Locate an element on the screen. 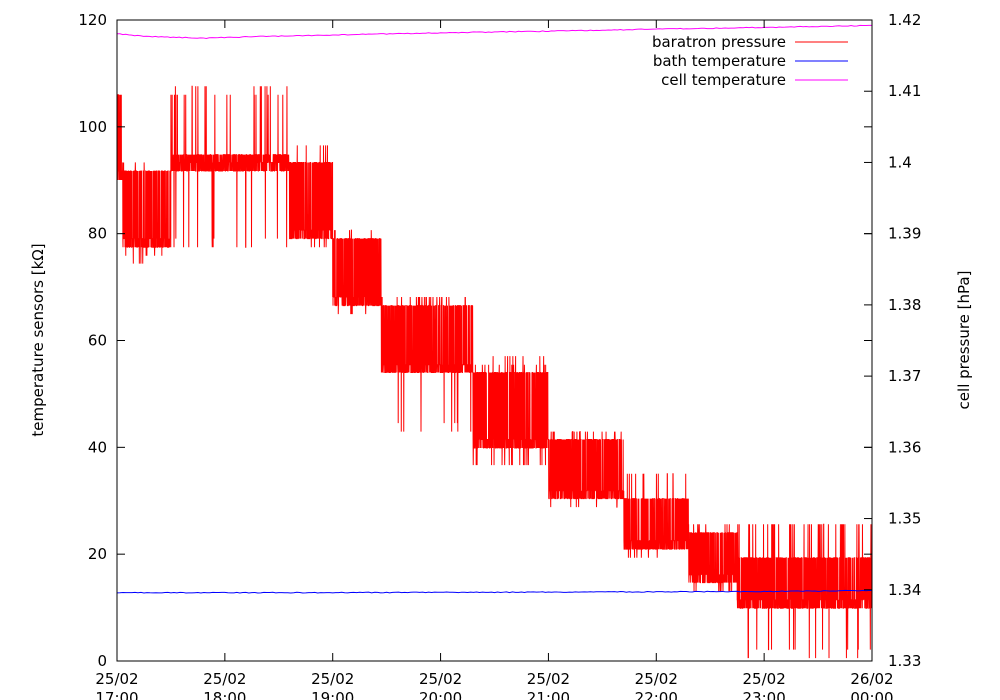 The image size is (1000, 700). x-tick-time: 20:00 is located at coordinates (440, 694).